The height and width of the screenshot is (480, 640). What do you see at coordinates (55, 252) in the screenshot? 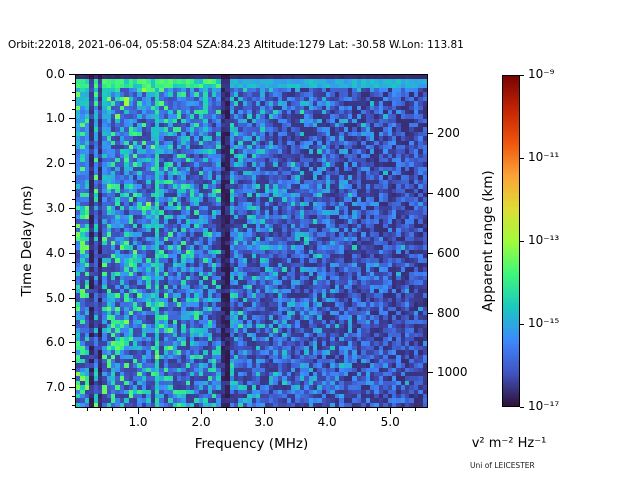
I see `y-tick-label: 4.0` at bounding box center [55, 252].